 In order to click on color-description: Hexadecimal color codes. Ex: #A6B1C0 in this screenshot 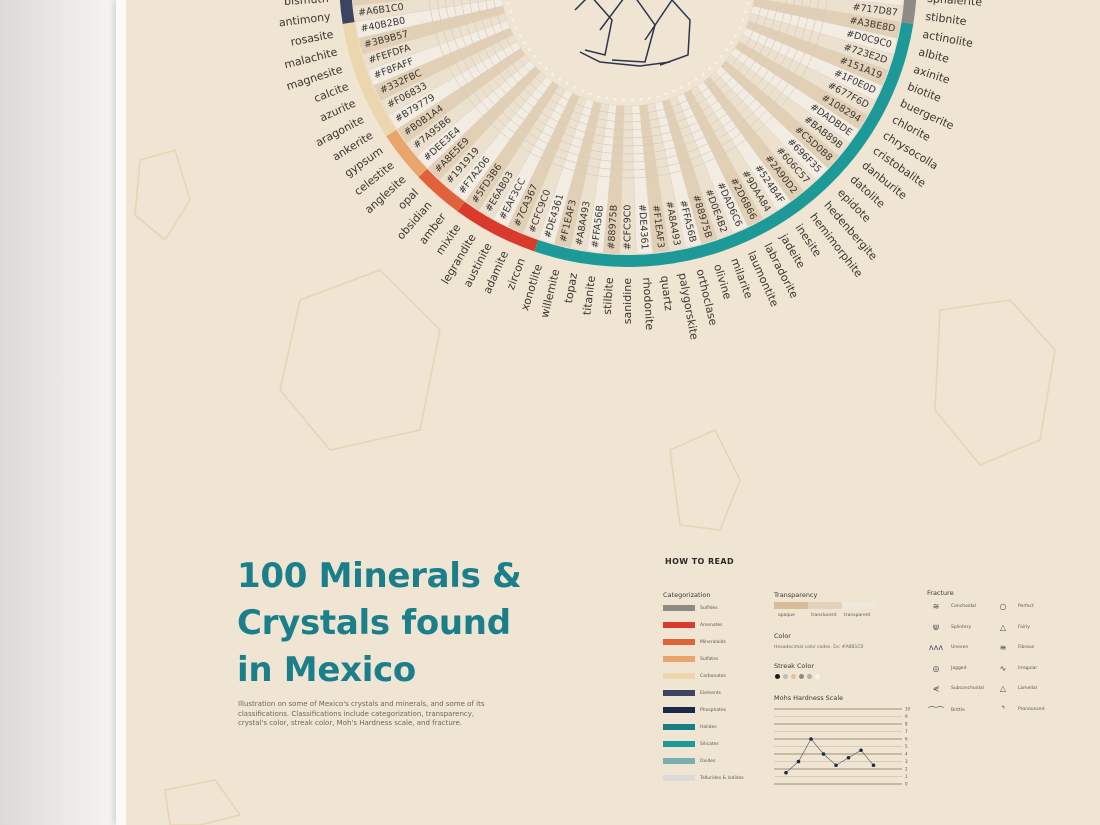, I will do `click(819, 647)`.